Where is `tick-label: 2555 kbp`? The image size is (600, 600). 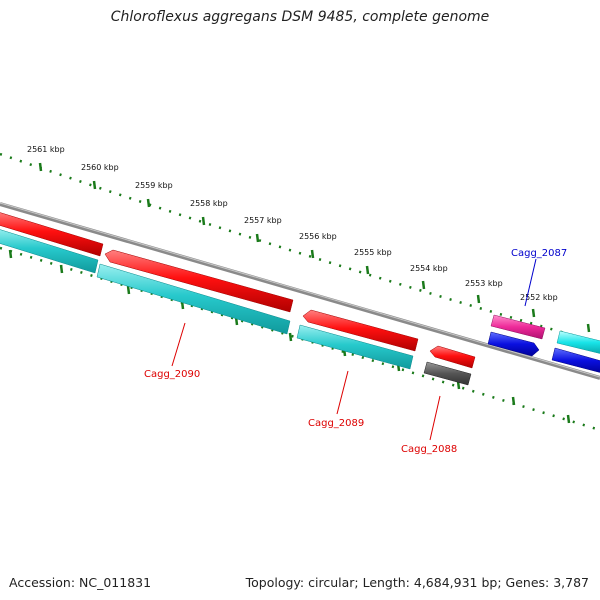 tick-label: 2555 kbp is located at coordinates (373, 252).